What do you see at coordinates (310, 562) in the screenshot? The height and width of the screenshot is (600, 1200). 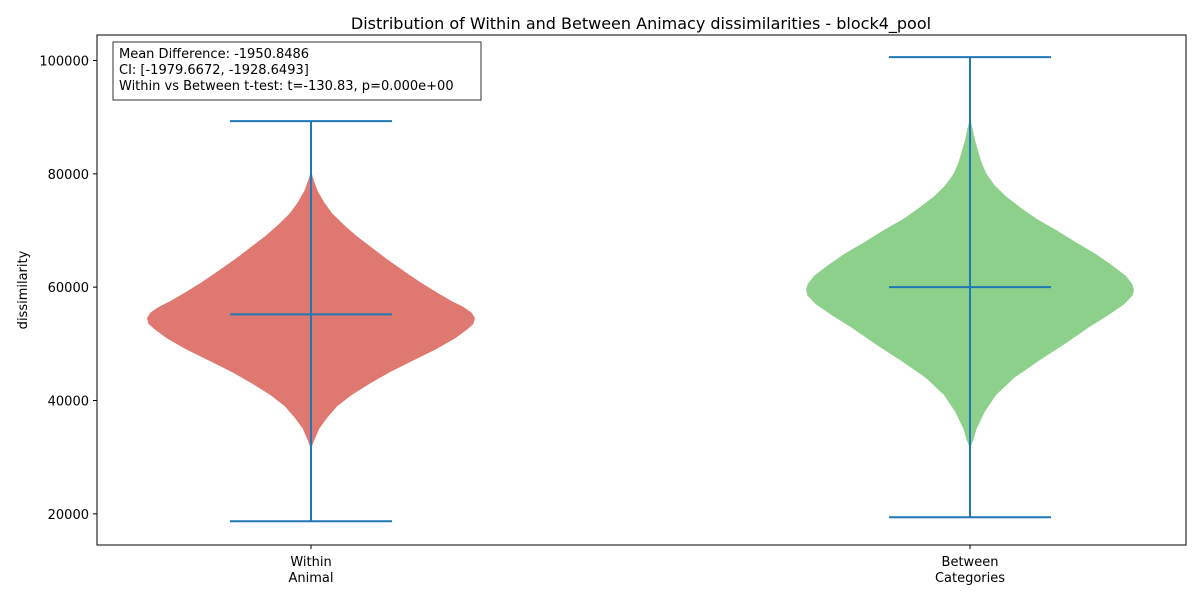 I see `x-tick-label-within-line1: Within` at bounding box center [310, 562].